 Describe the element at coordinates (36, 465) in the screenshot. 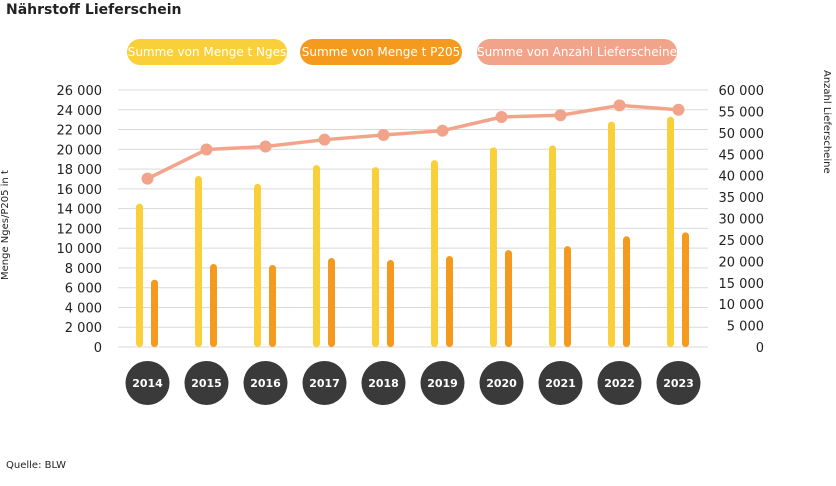

I see `source-note: Quelle: BLW` at that location.